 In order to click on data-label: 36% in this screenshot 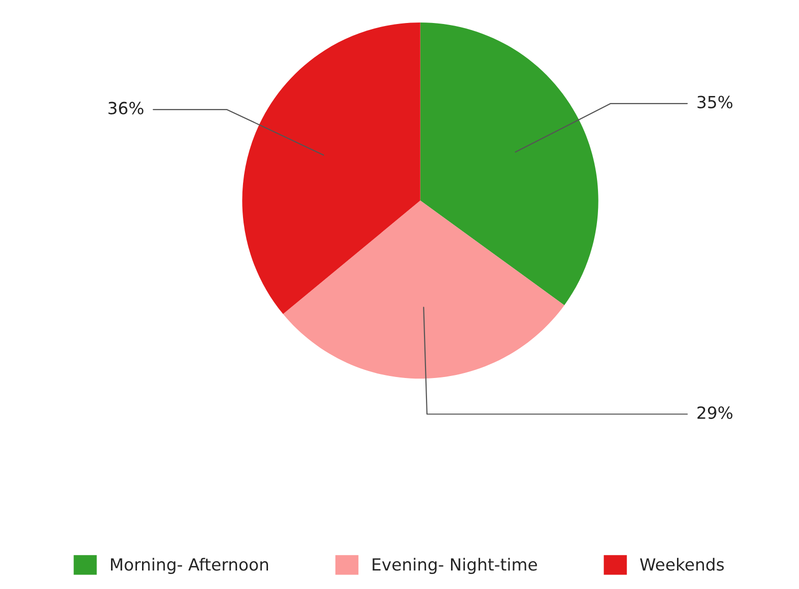, I will do `click(126, 108)`.